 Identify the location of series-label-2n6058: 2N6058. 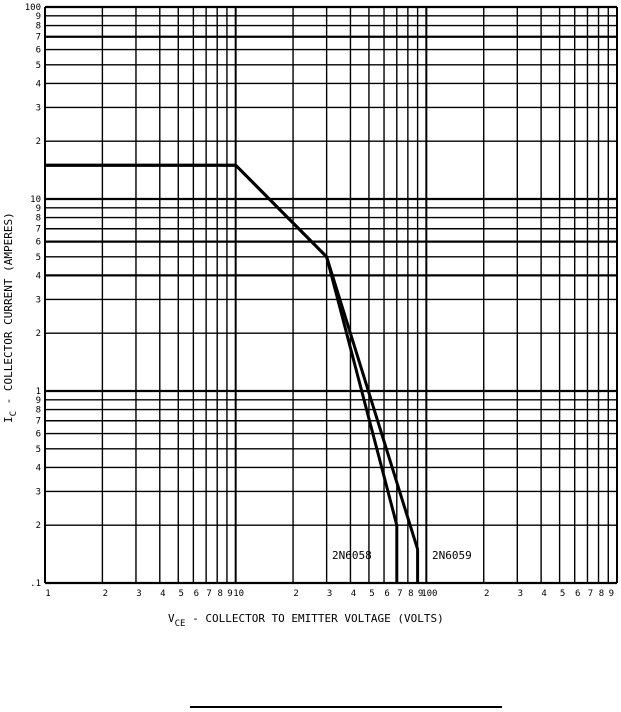
(352, 555).